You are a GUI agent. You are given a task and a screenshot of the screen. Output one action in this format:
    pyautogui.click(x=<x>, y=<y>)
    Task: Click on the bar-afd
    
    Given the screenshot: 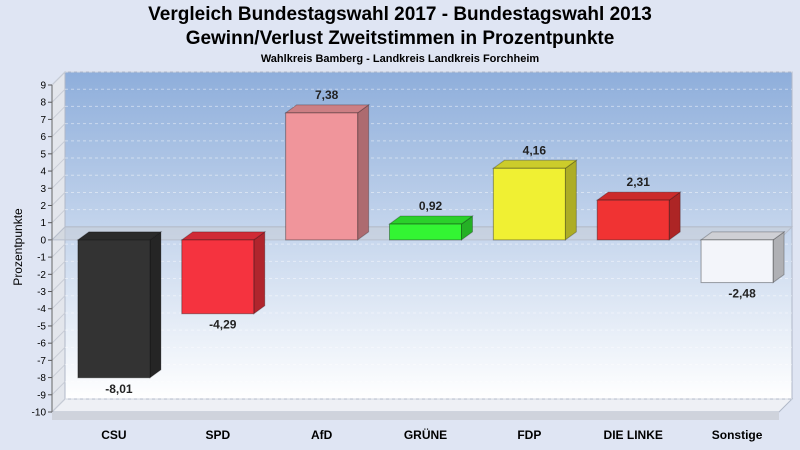 What is the action you would take?
    pyautogui.click(x=327, y=172)
    